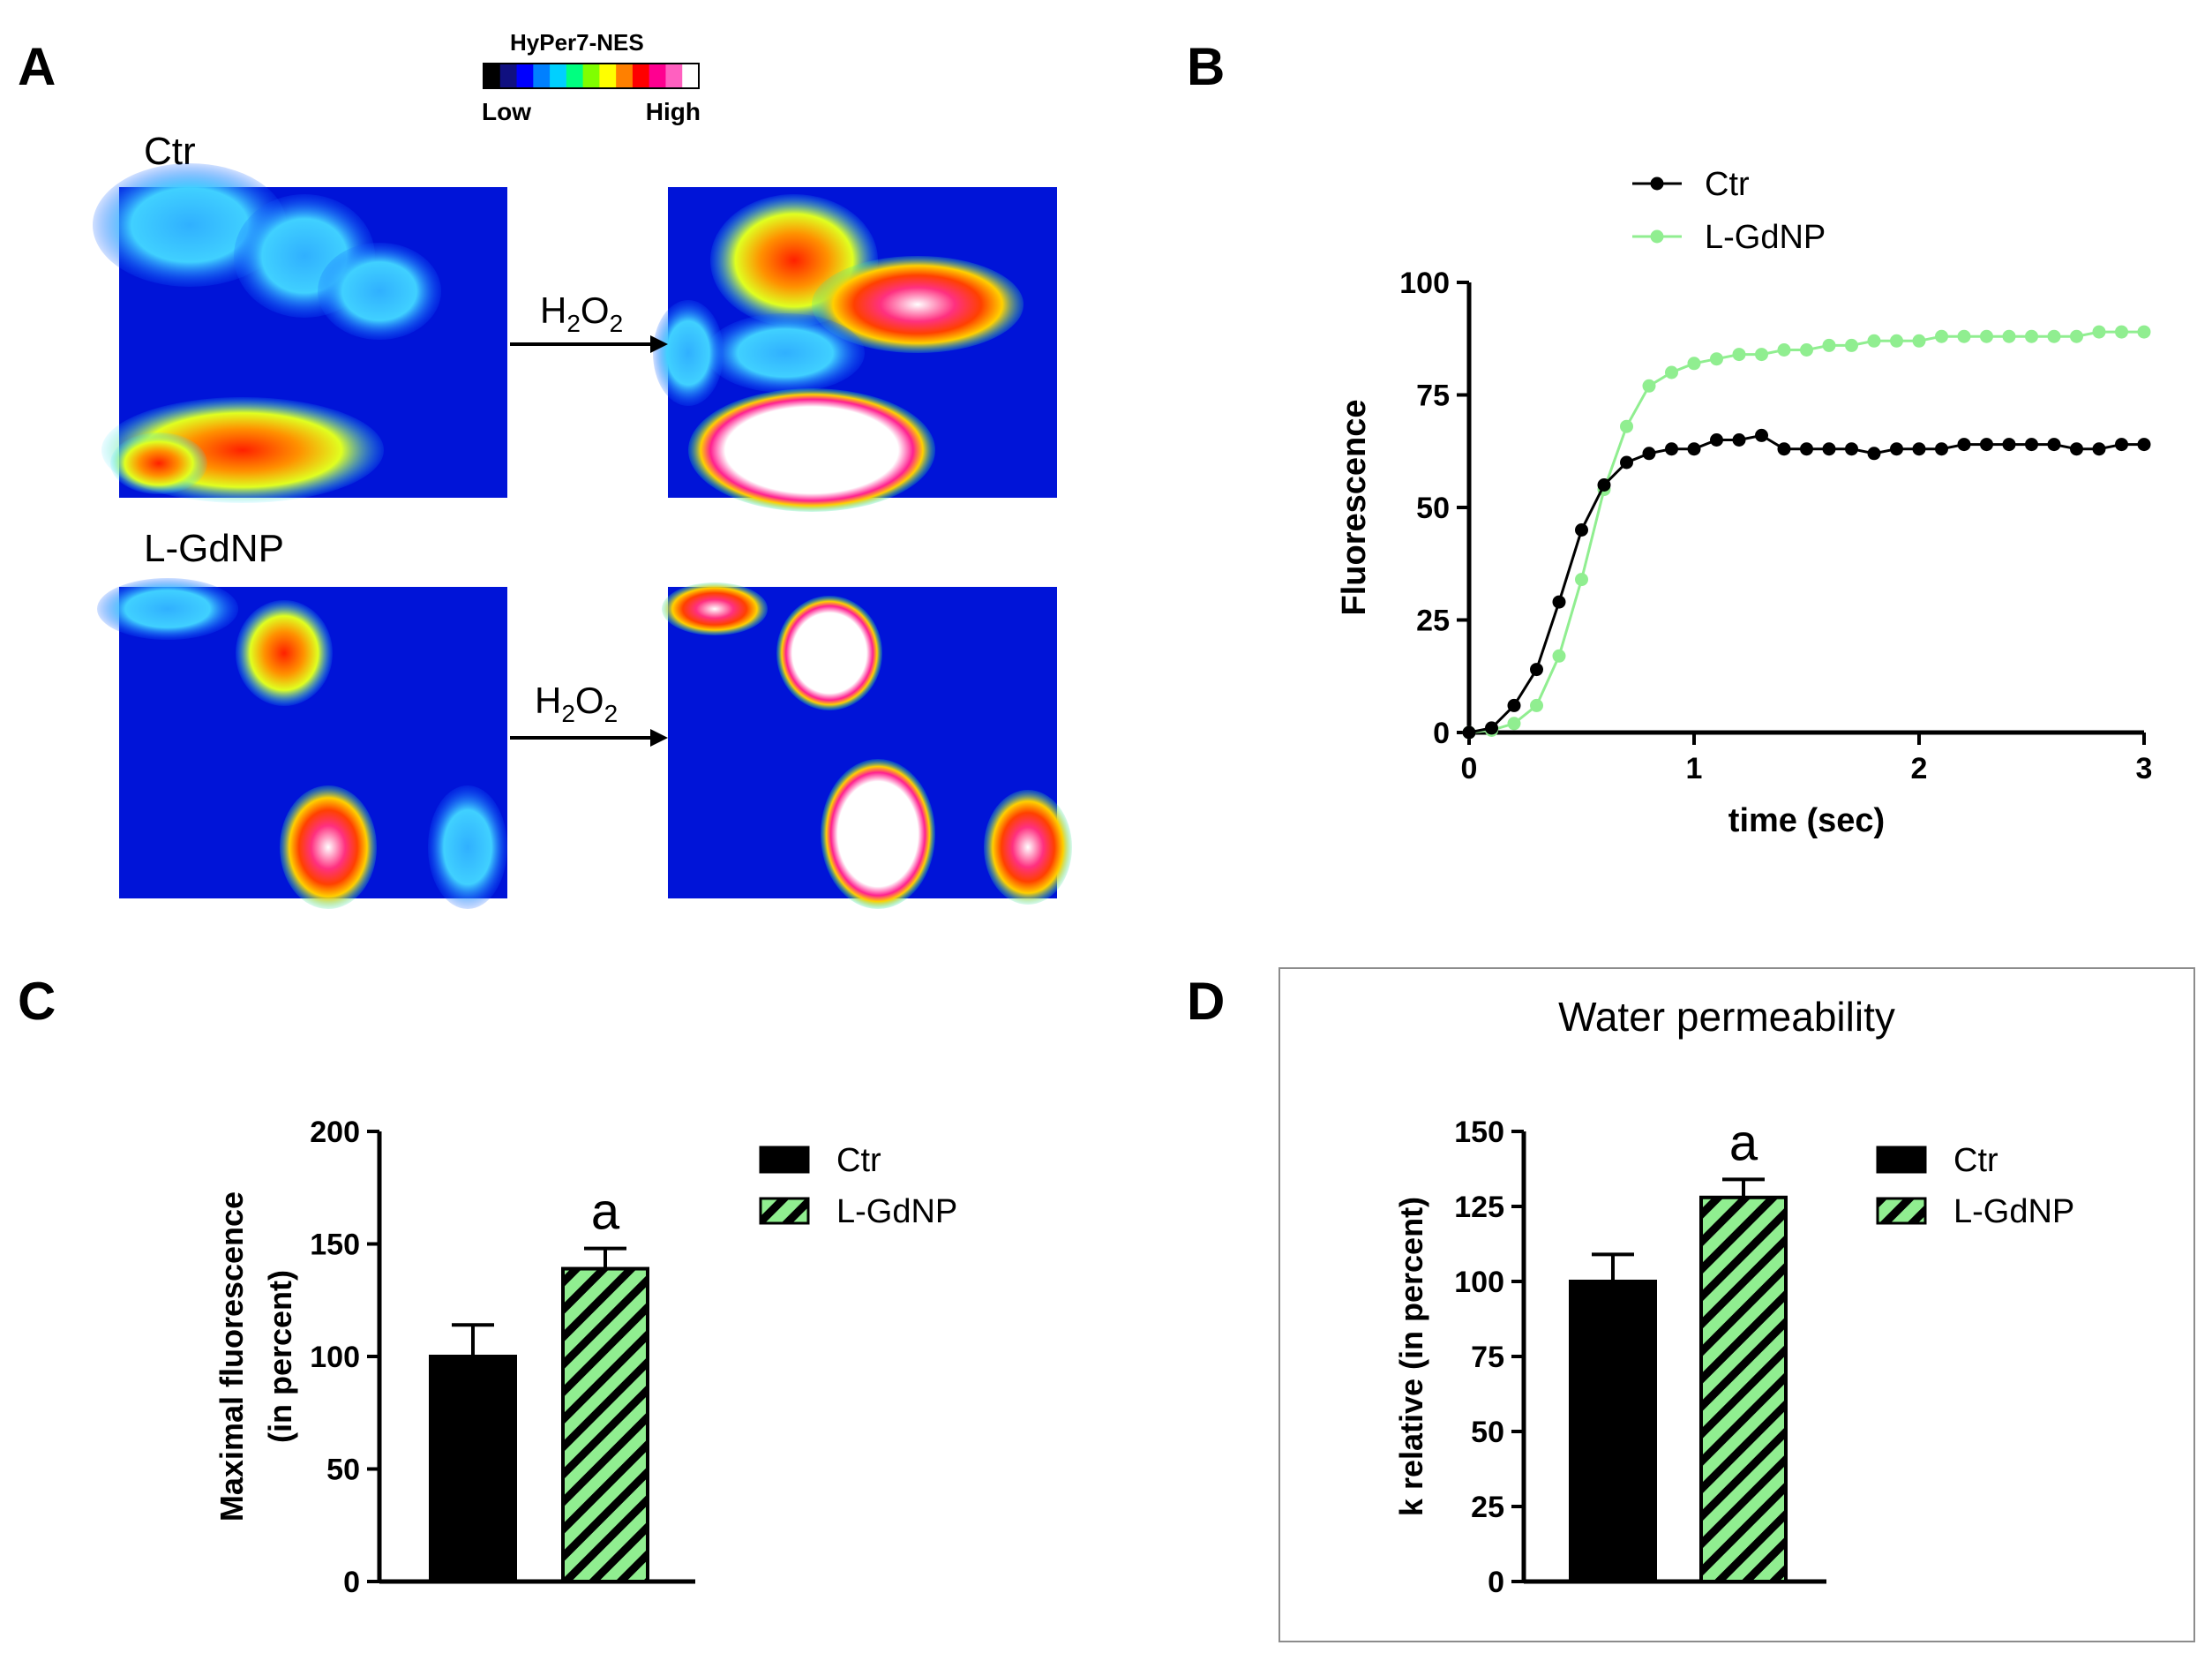  Describe the element at coordinates (867, 745) in the screenshot. I see `micrograph-lgdnp-after` at that location.